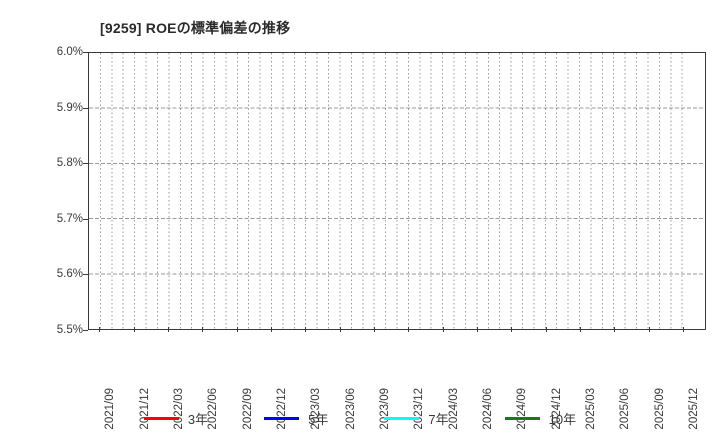 The height and width of the screenshot is (440, 720). What do you see at coordinates (360, 418) in the screenshot?
I see `chart-legend: 3年 5年 7年 10年` at bounding box center [360, 418].